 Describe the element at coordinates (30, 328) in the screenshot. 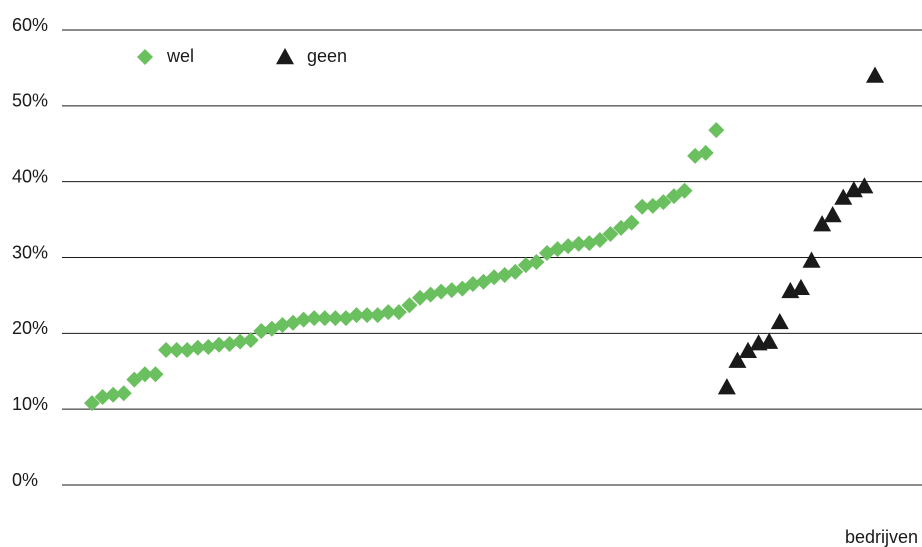

I see `y-tick-label: 20%` at that location.